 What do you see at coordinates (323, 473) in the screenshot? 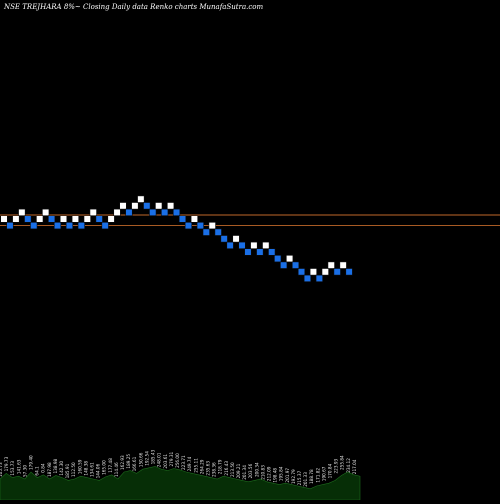
I see `volume-label: 190.67` at bounding box center [323, 473].